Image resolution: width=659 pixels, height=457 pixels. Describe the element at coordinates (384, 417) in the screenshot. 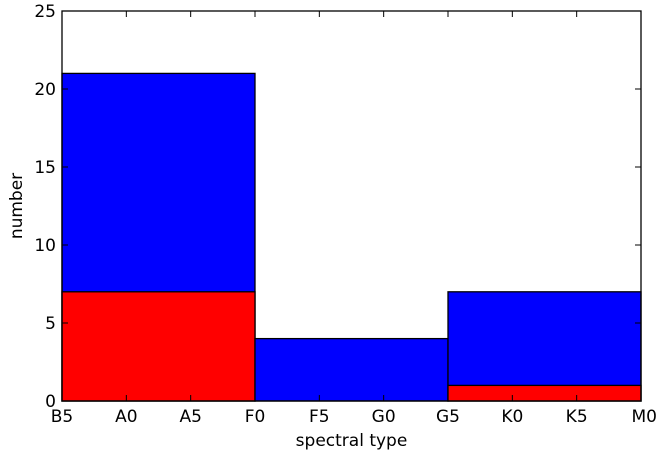

I see `x-tick-label: G0` at that location.